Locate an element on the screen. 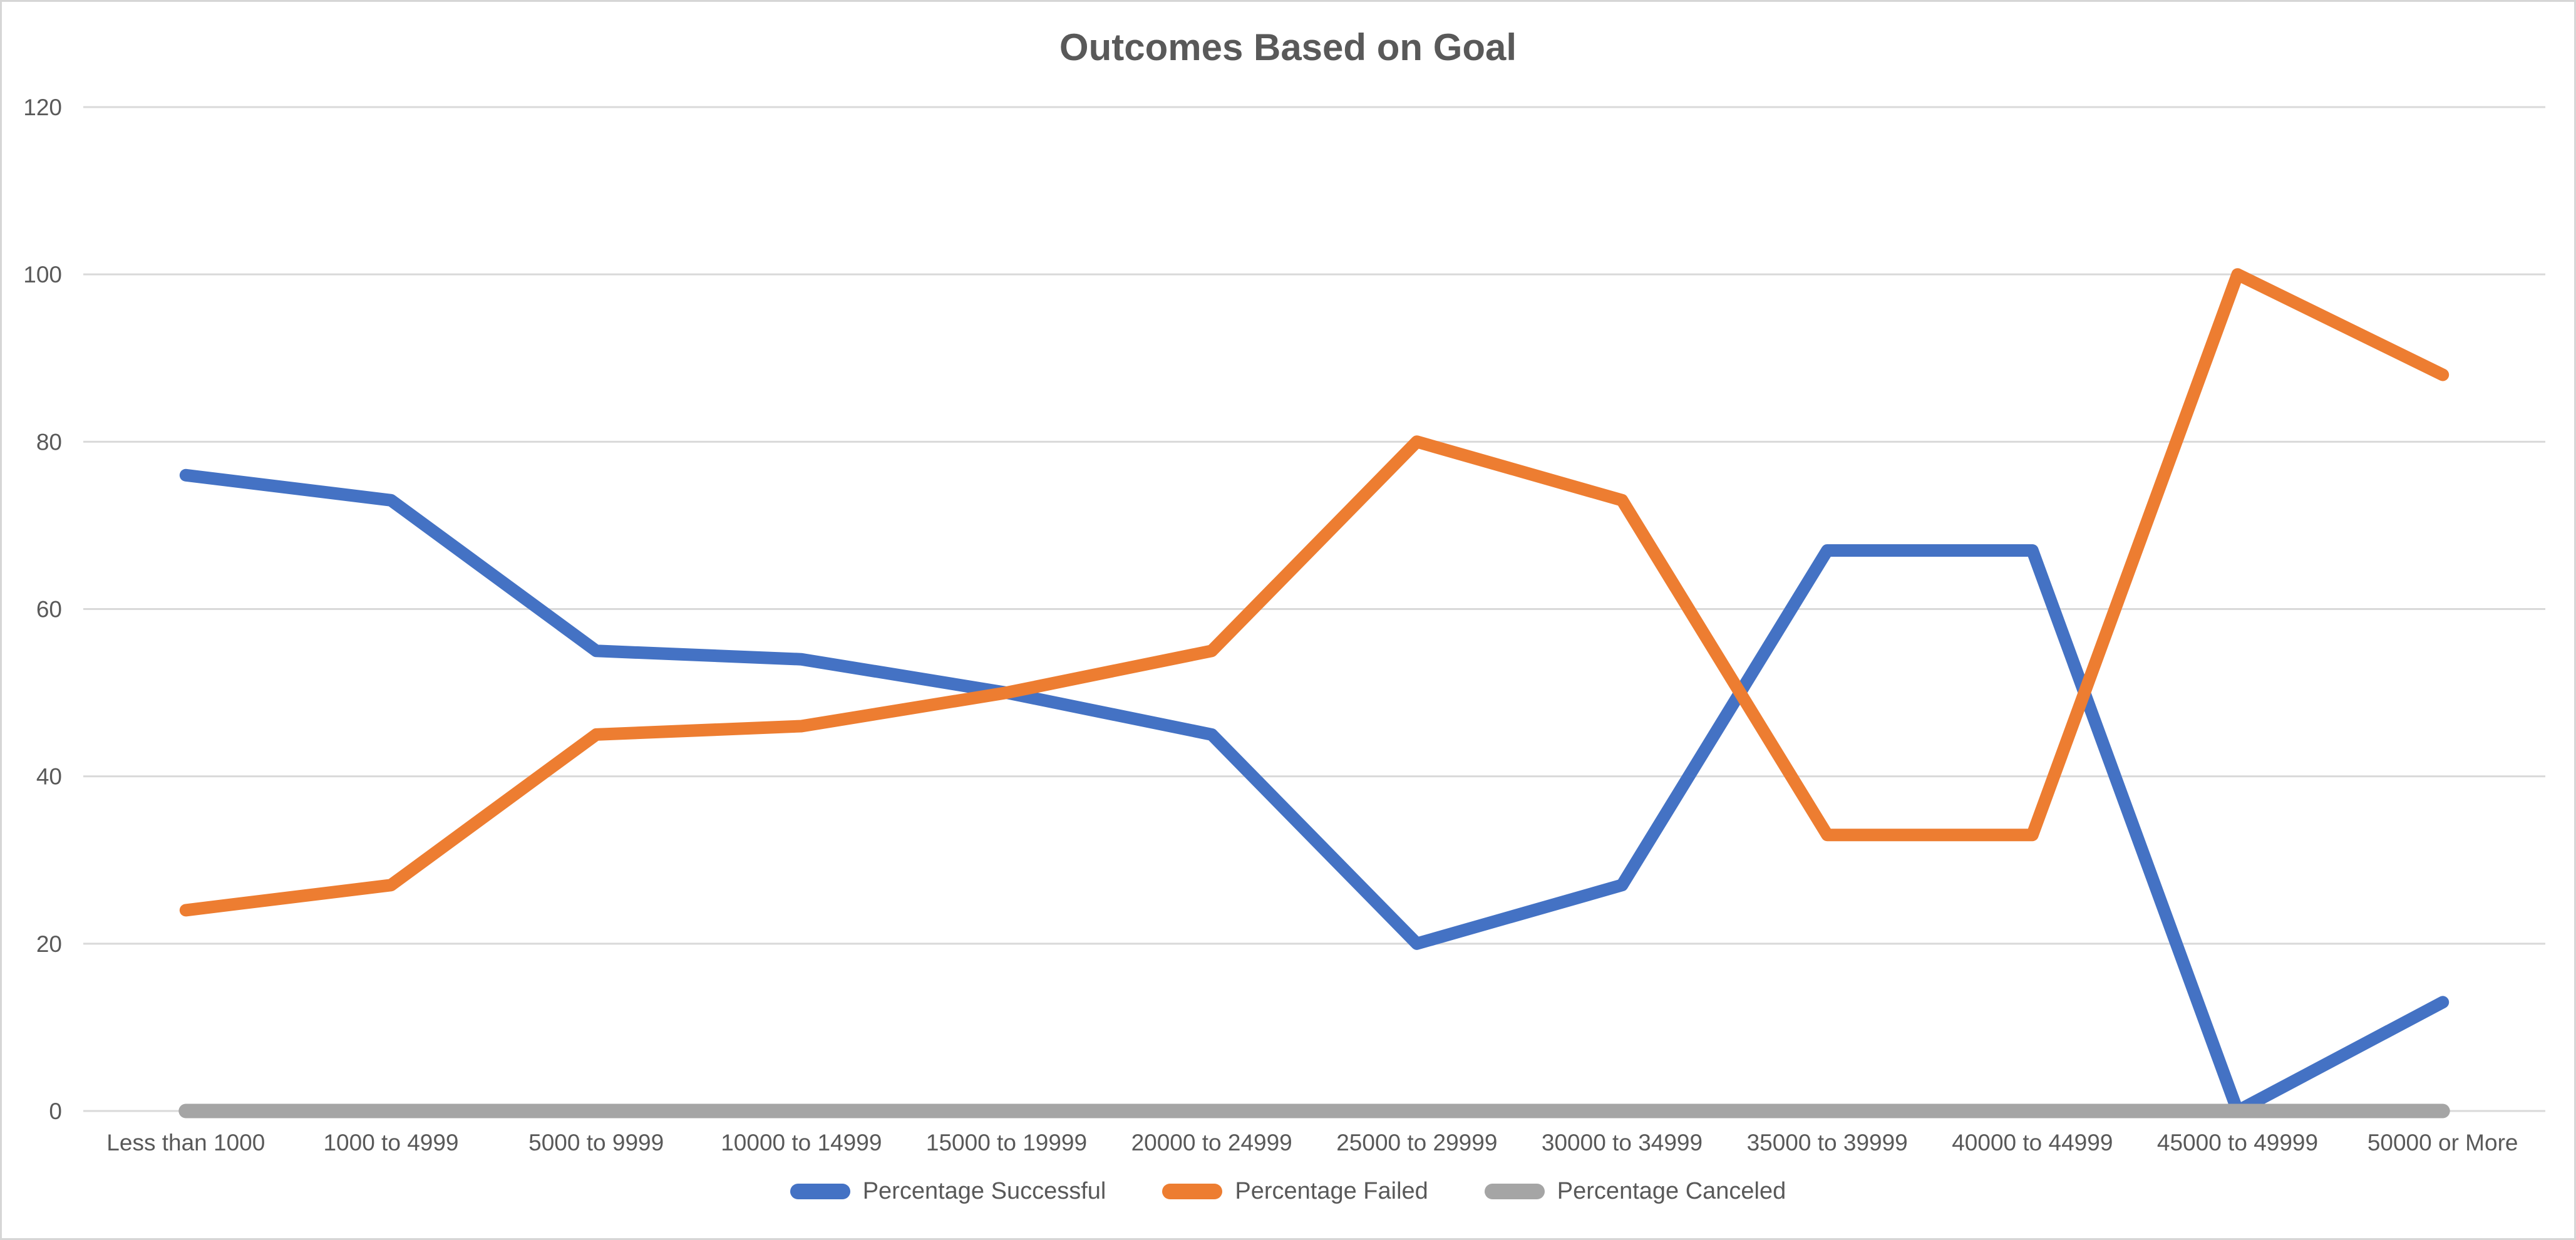 The width and height of the screenshot is (2576, 1240). legend-label: Percentage Successful is located at coordinates (984, 1191).